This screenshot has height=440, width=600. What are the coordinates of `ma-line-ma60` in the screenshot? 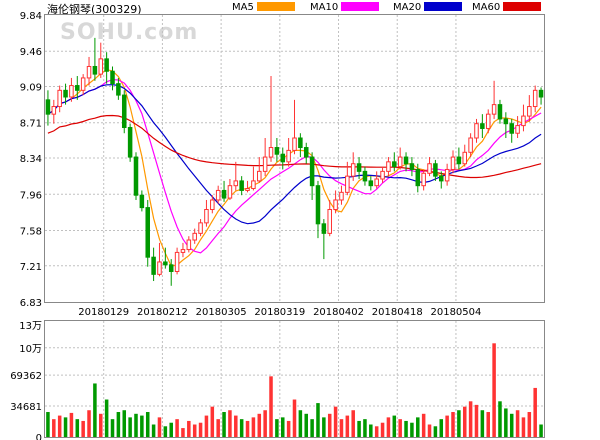 It's located at (294, 146).